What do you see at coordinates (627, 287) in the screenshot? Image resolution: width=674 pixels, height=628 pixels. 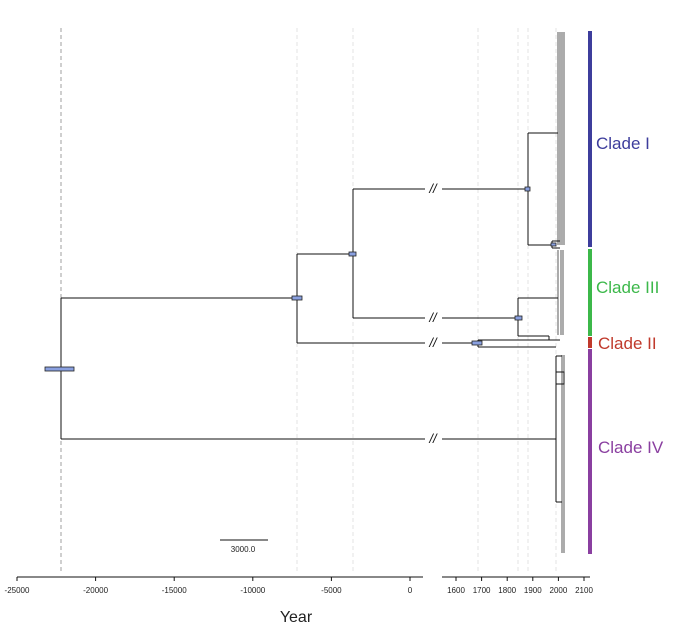 I see `clade-label-iii: Clade III` at bounding box center [627, 287].